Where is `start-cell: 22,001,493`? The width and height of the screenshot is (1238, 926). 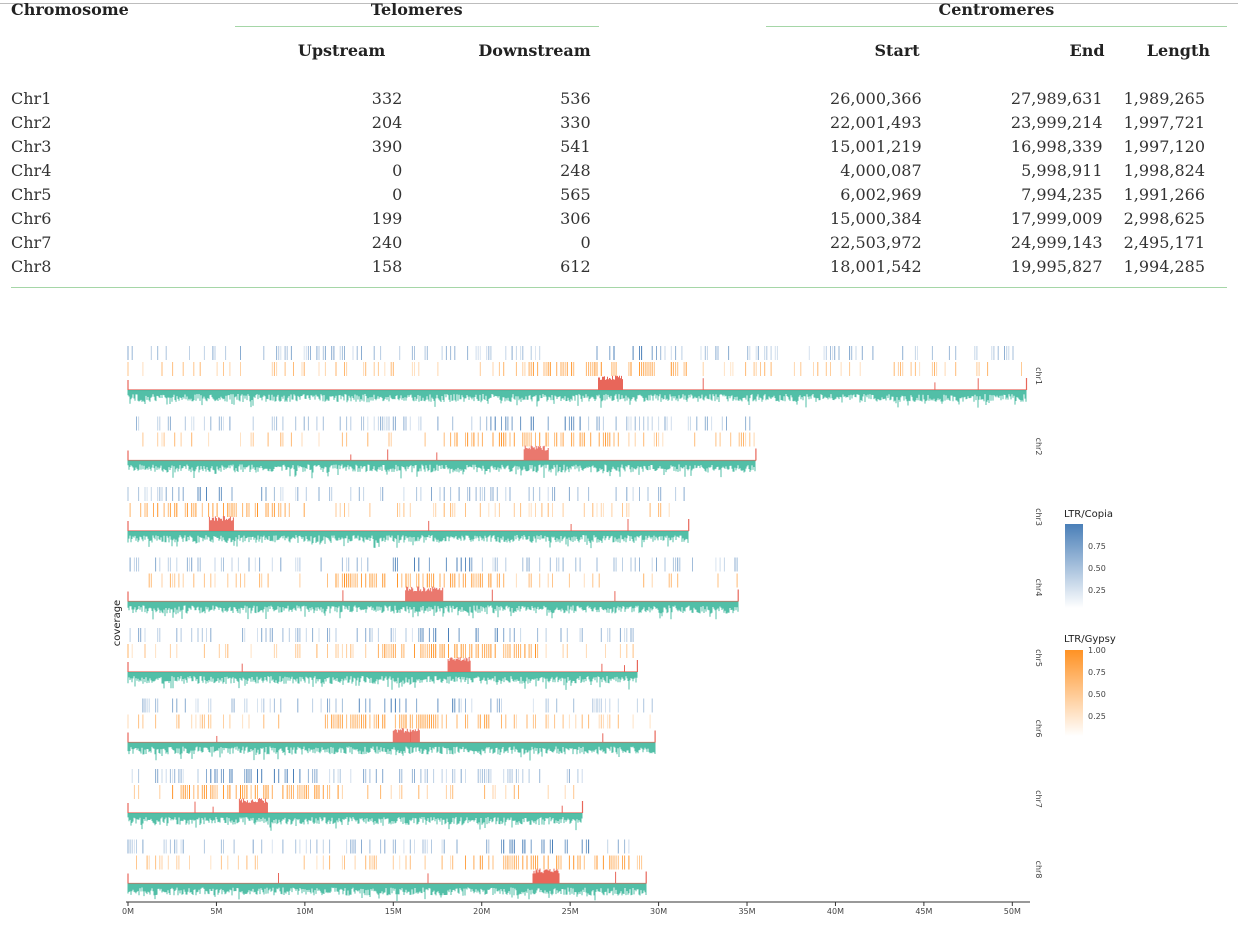
start-cell: 22,001,493 is located at coordinates (876, 122).